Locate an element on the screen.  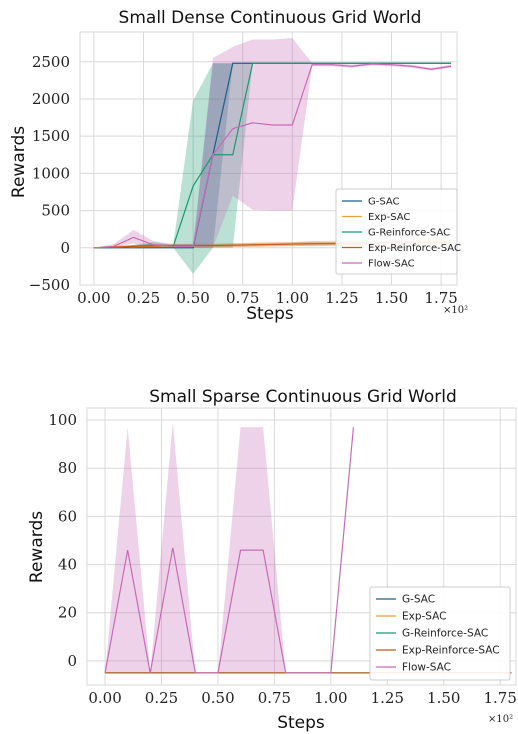
y-tick-label: 80 is located at coordinates (67, 468).